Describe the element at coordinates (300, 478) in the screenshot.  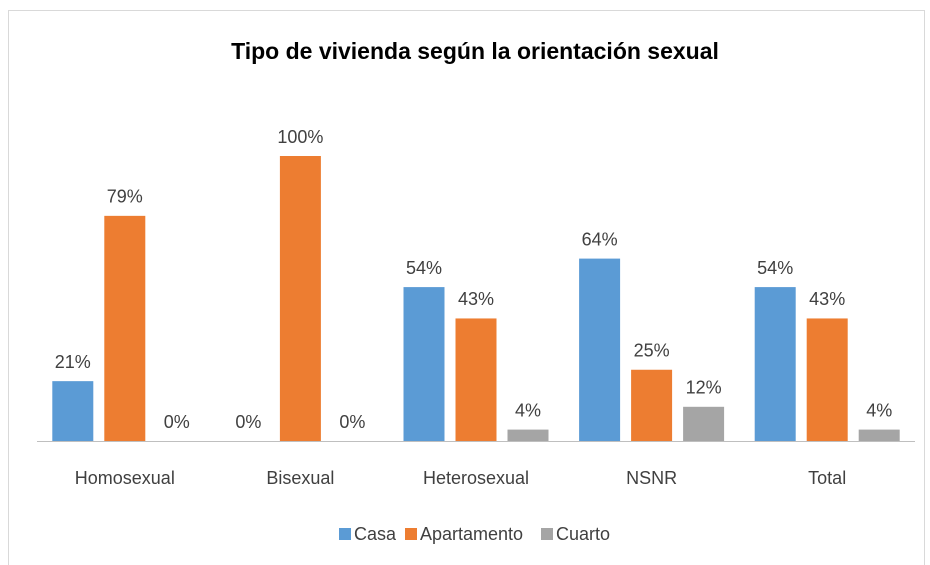
I see `x-tick-label: Bisexual` at that location.